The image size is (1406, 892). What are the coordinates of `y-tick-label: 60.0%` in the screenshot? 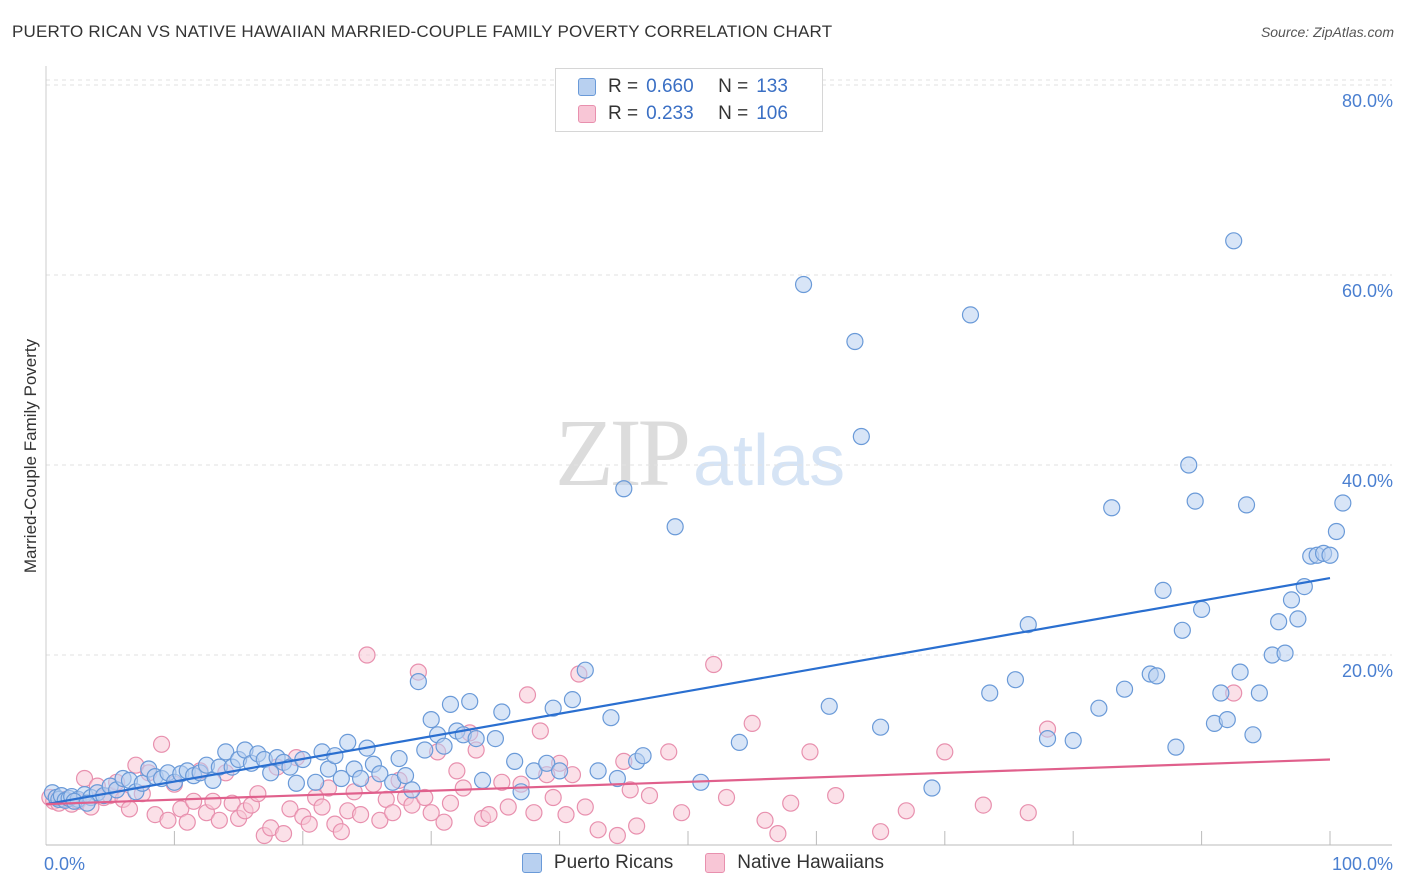 It's located at (1367, 291).